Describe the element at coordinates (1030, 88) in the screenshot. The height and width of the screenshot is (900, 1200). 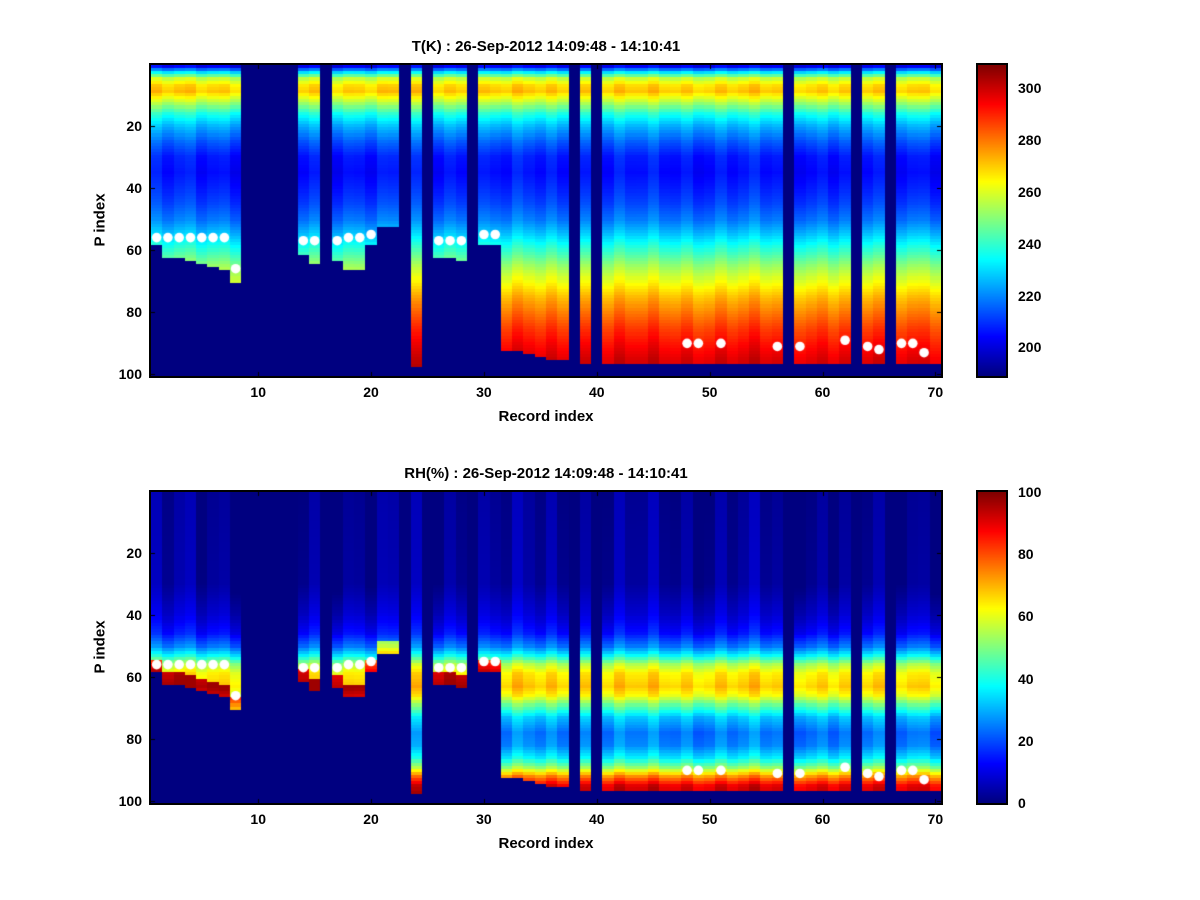
I see `colorbar-tick-label: 300` at that location.